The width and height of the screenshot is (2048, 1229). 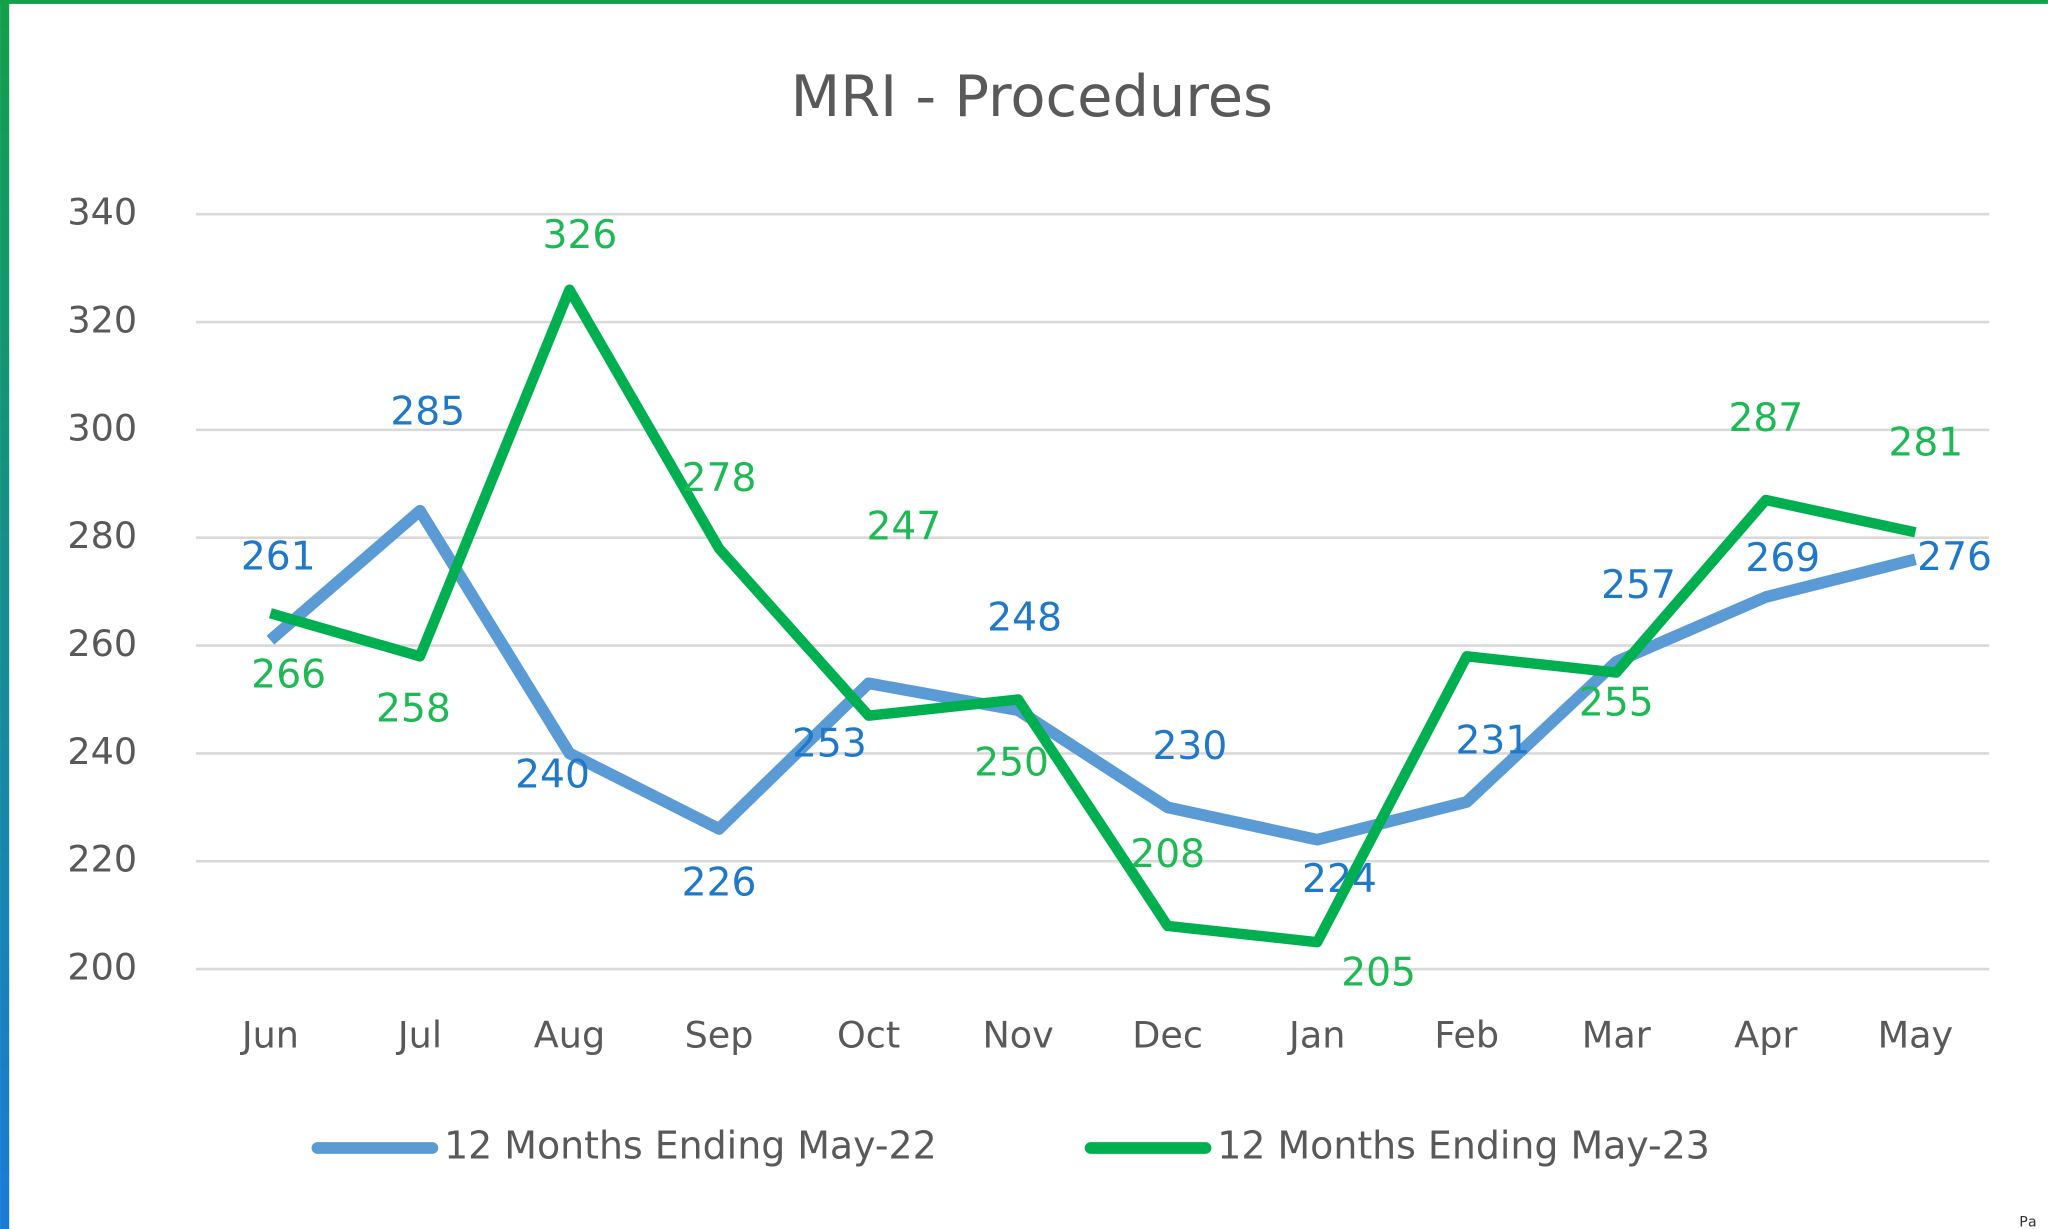 What do you see at coordinates (1024, 618) in the screenshot?
I see `data-label: 248` at bounding box center [1024, 618].